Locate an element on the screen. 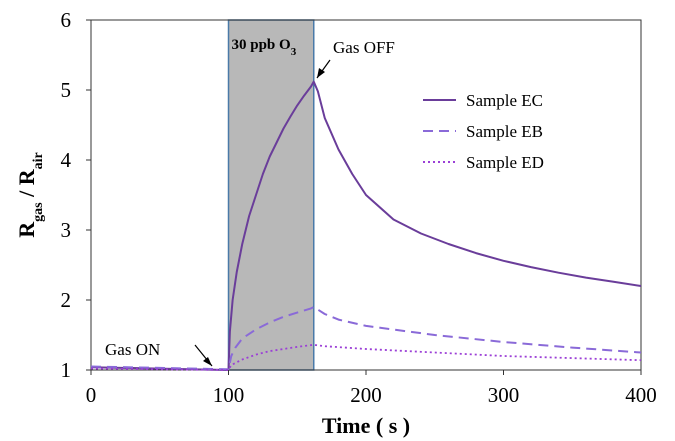 The image size is (675, 441). legend-label-sample-eb: Sample EB is located at coordinates (504, 131).